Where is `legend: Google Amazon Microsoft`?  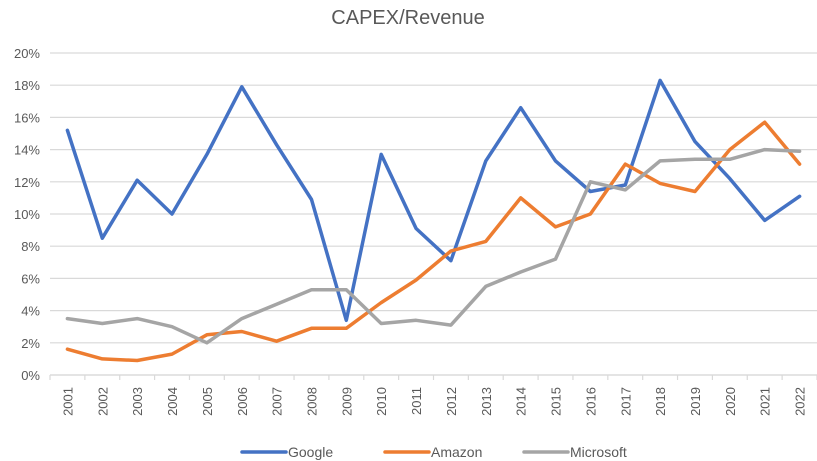 legend: Google Amazon Microsoft is located at coordinates (433, 452).